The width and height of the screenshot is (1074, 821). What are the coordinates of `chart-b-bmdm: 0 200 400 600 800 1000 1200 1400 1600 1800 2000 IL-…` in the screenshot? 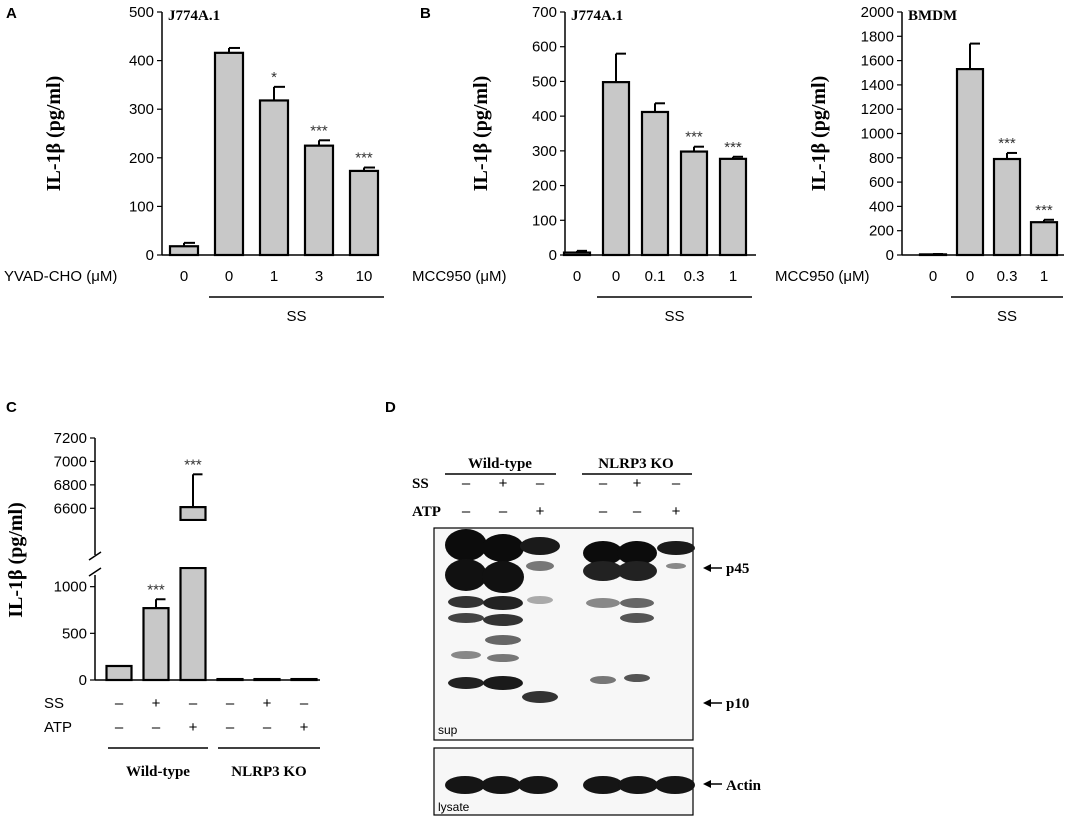 It's located at (919, 164).